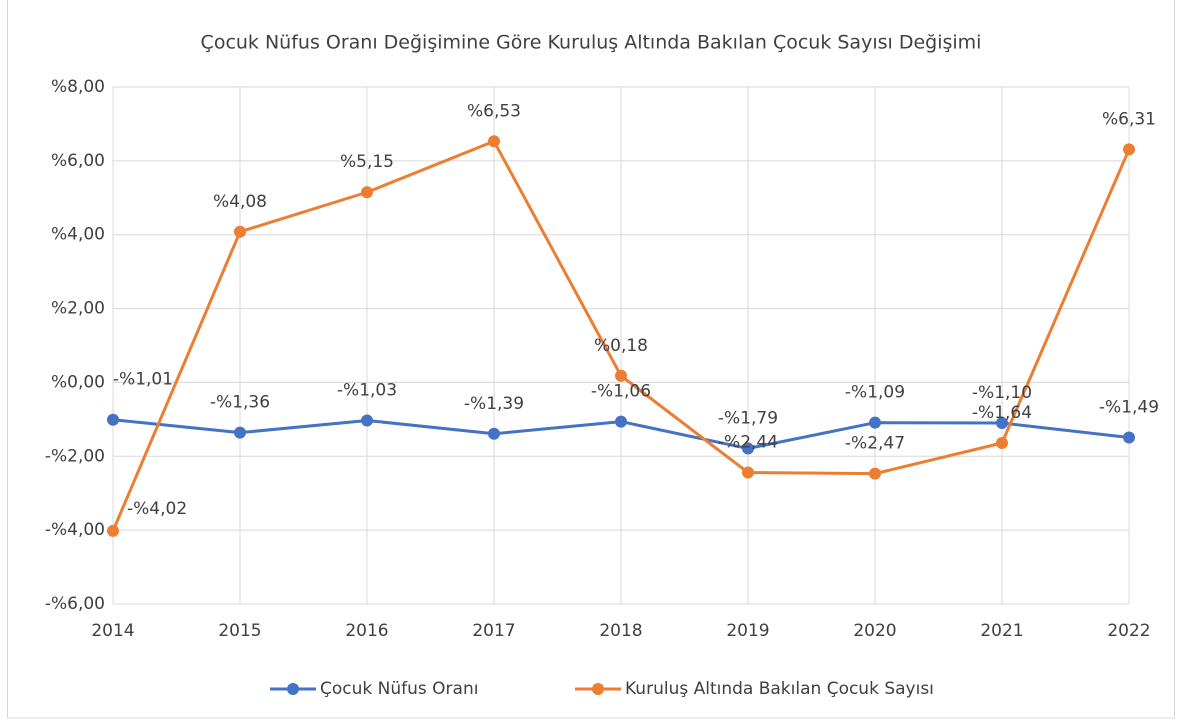  I want to click on data-label: -%2,44, so click(748, 443).